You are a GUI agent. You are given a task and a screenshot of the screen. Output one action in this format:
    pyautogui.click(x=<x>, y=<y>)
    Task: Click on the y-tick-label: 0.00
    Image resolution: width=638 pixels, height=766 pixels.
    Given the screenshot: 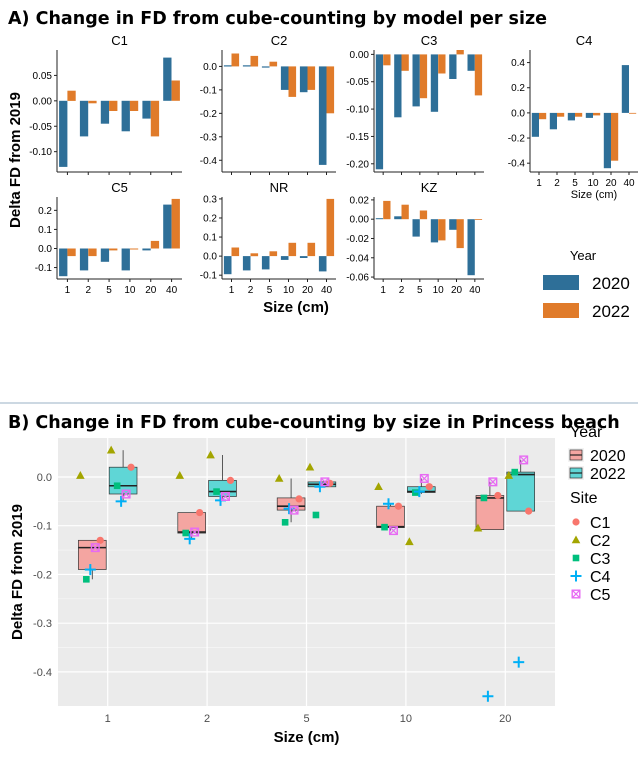 What is the action you would take?
    pyautogui.click(x=360, y=220)
    